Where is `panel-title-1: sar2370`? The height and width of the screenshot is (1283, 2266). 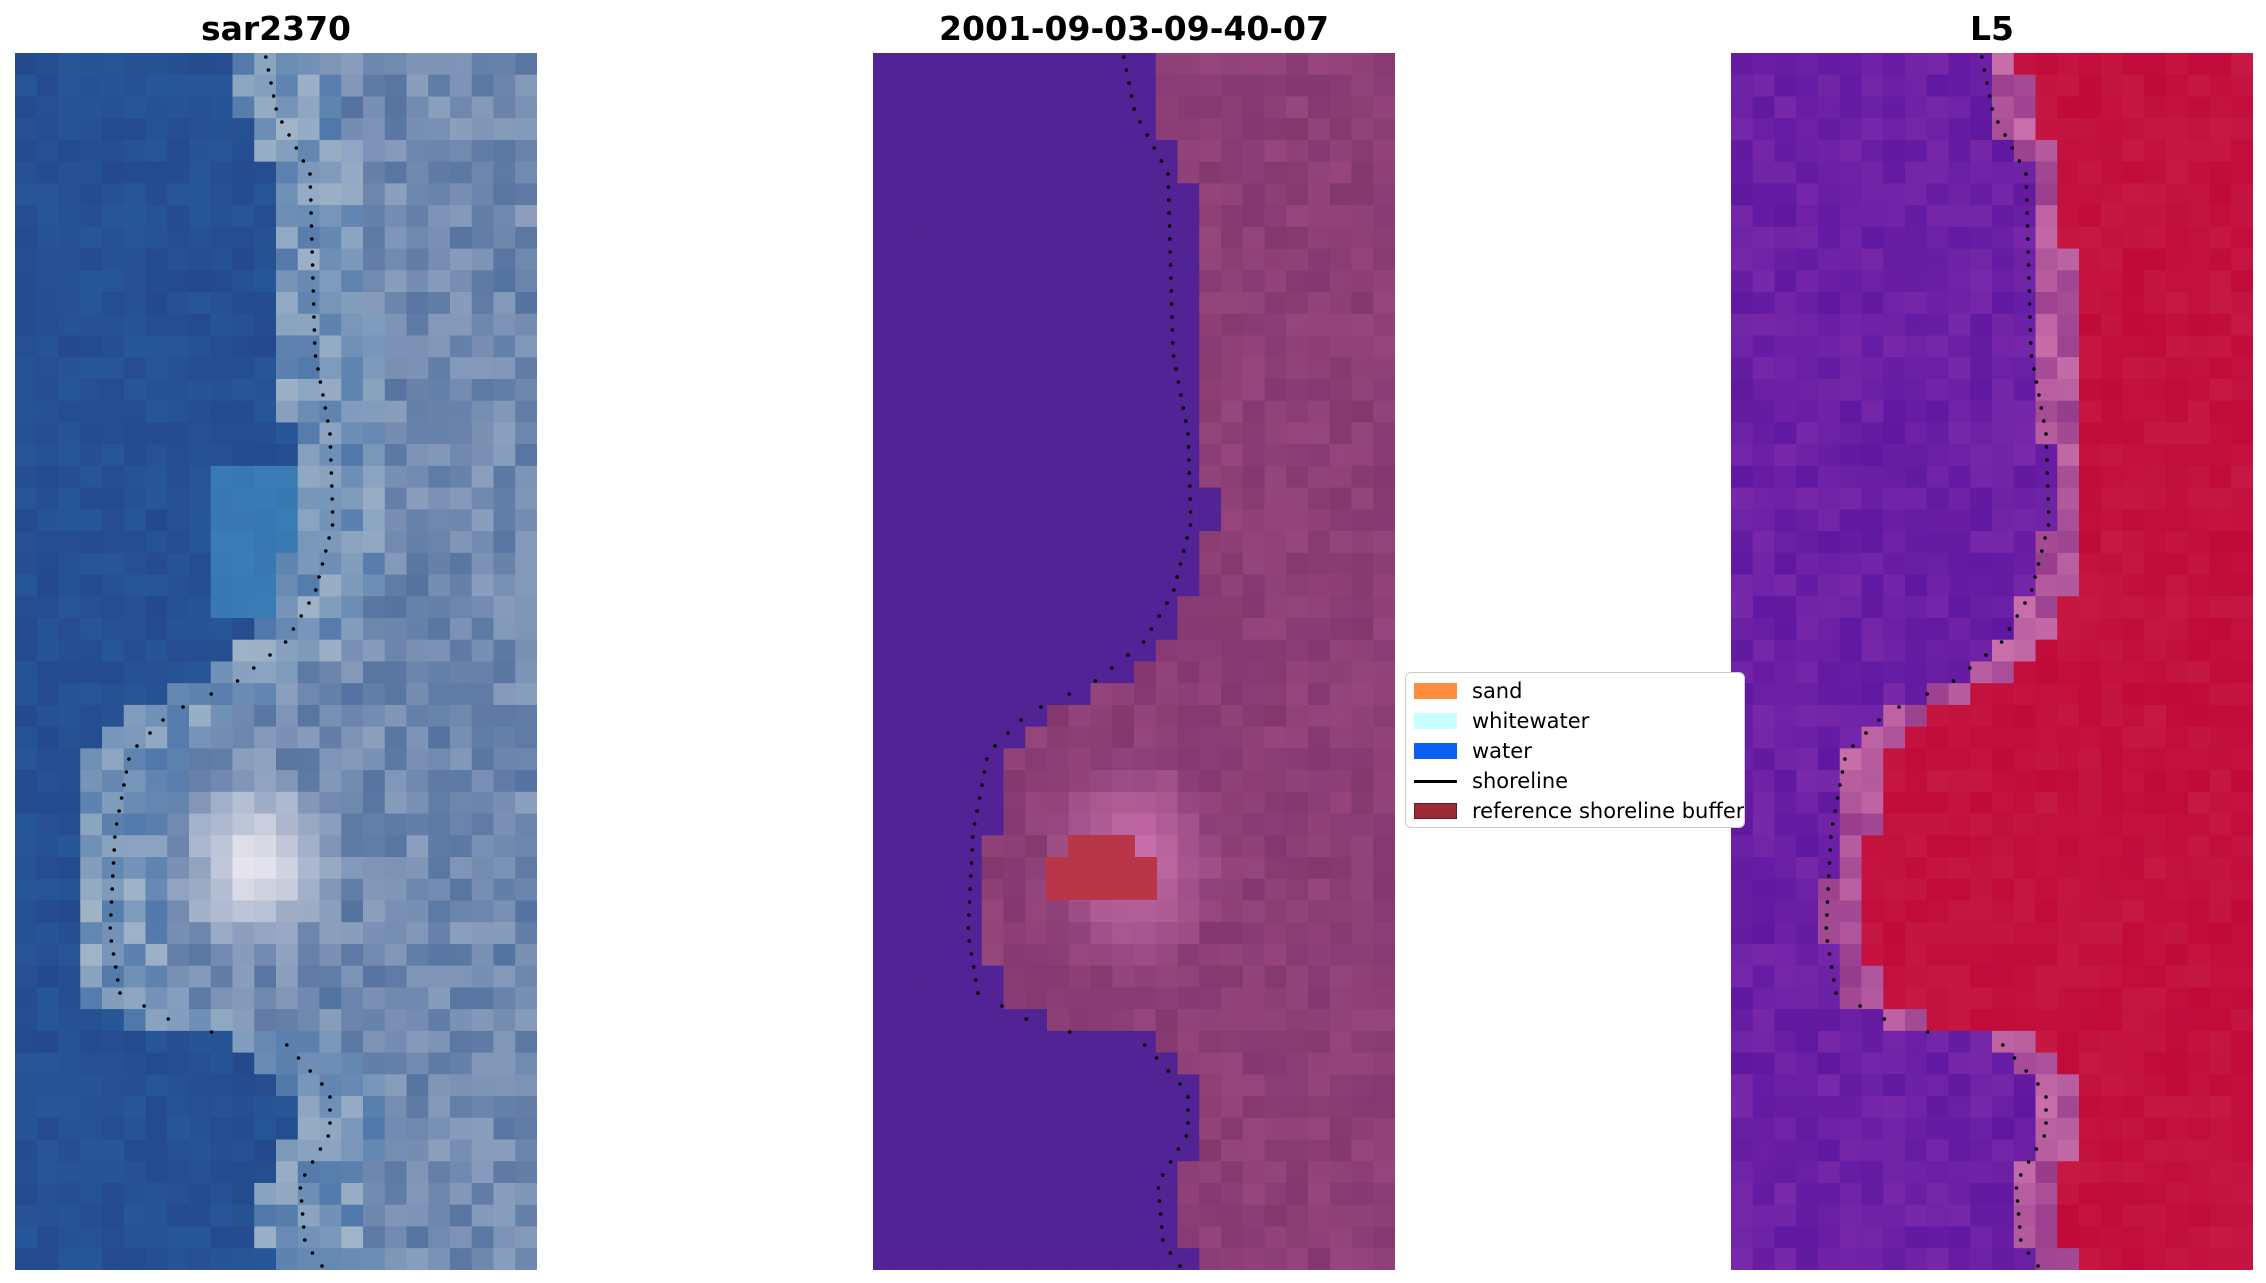
panel-title-1: sar2370 is located at coordinates (276, 28).